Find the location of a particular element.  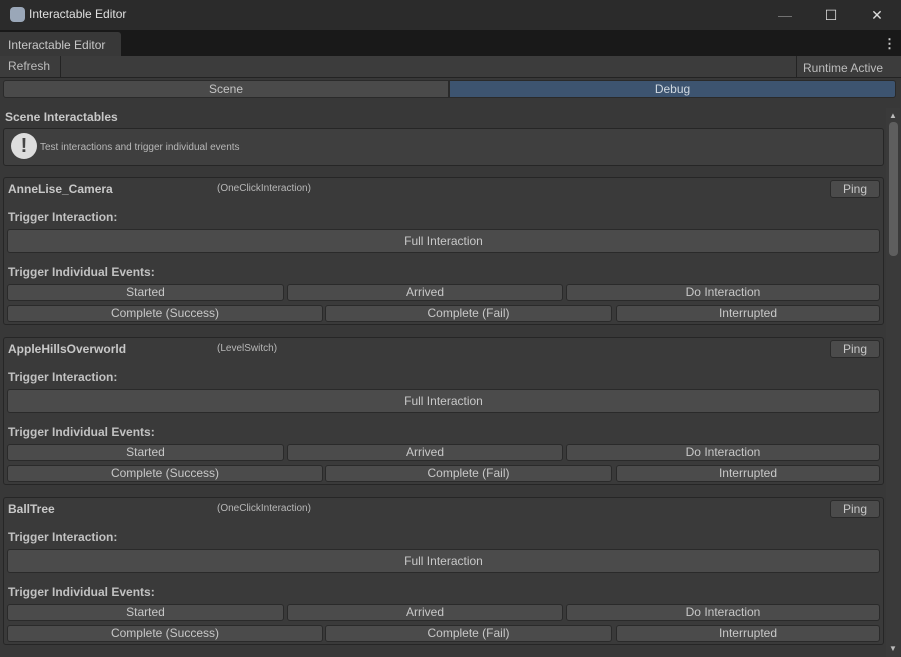

interactable-type: (LevelSwitch) is located at coordinates (247, 348).